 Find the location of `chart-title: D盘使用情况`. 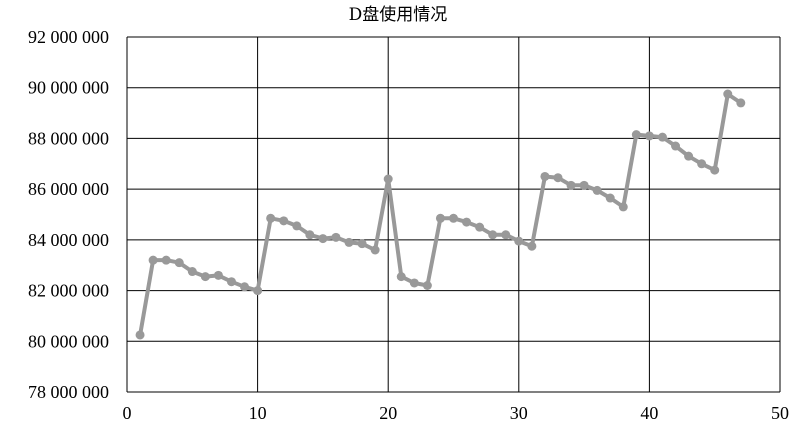

chart-title: D盘使用情况 is located at coordinates (398, 14).